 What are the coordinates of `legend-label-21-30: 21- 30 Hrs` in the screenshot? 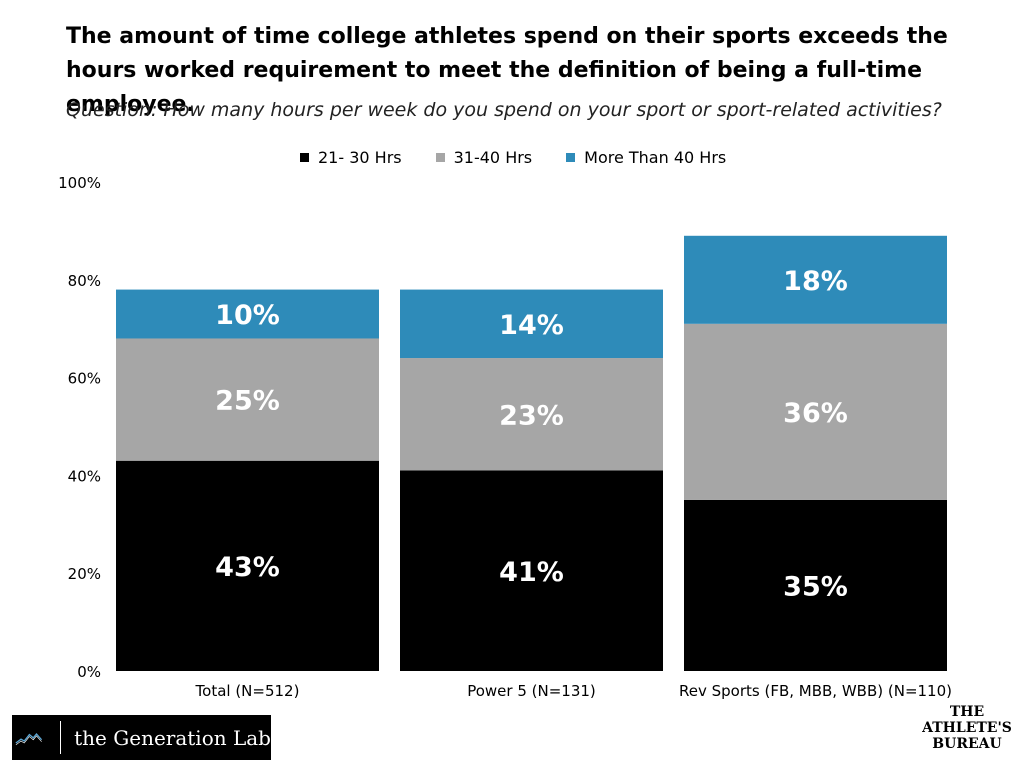 It's located at (360, 157).